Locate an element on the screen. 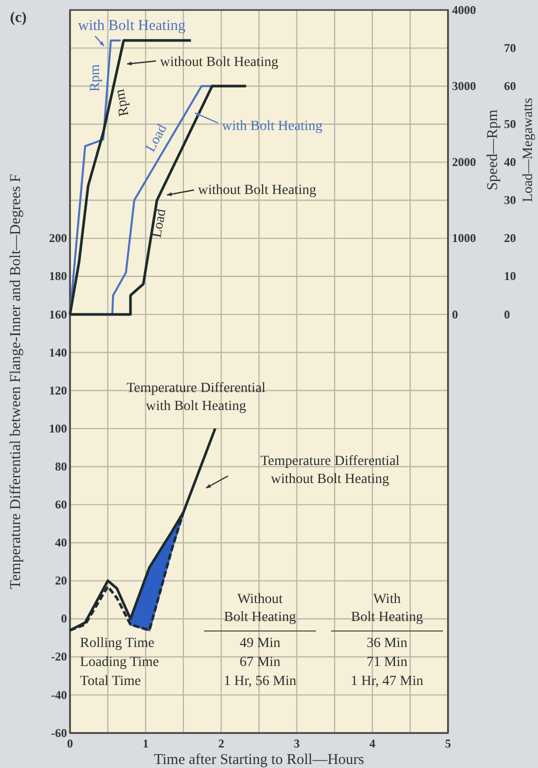 The height and width of the screenshot is (768, 538). annotation: Total Time is located at coordinates (110, 681).